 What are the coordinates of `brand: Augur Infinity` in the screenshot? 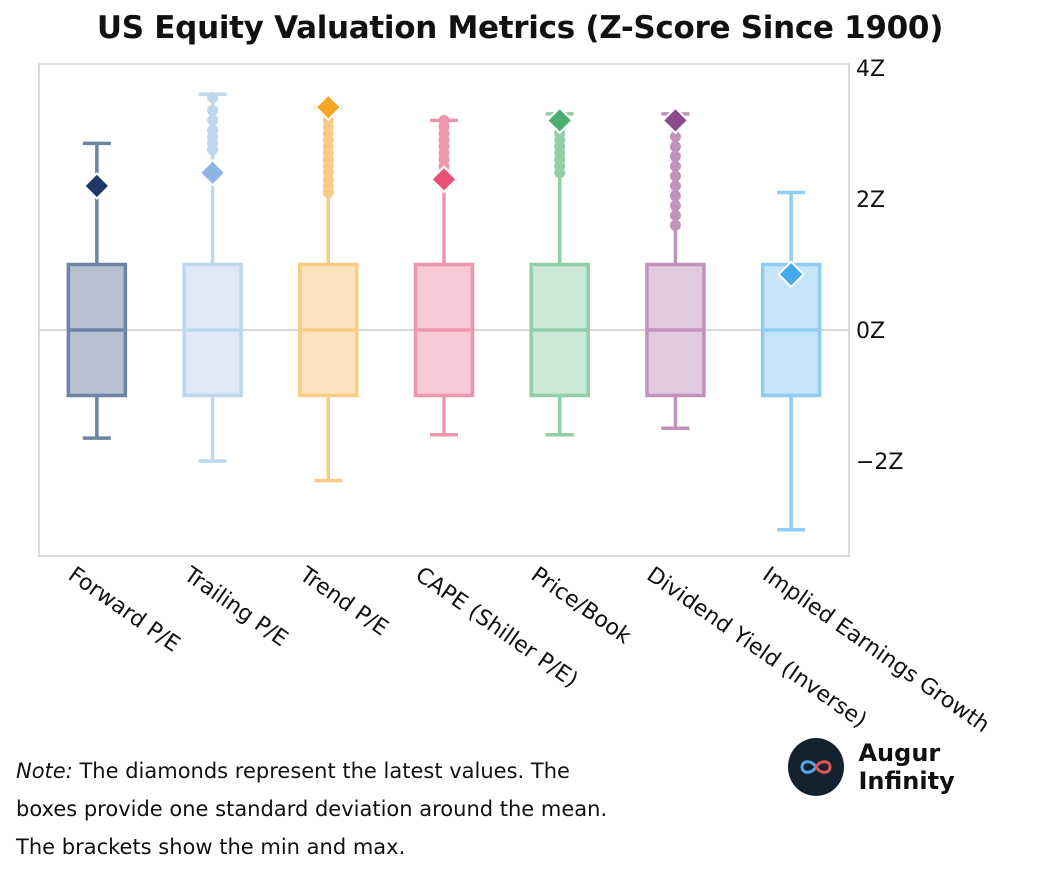 It's located at (914, 767).